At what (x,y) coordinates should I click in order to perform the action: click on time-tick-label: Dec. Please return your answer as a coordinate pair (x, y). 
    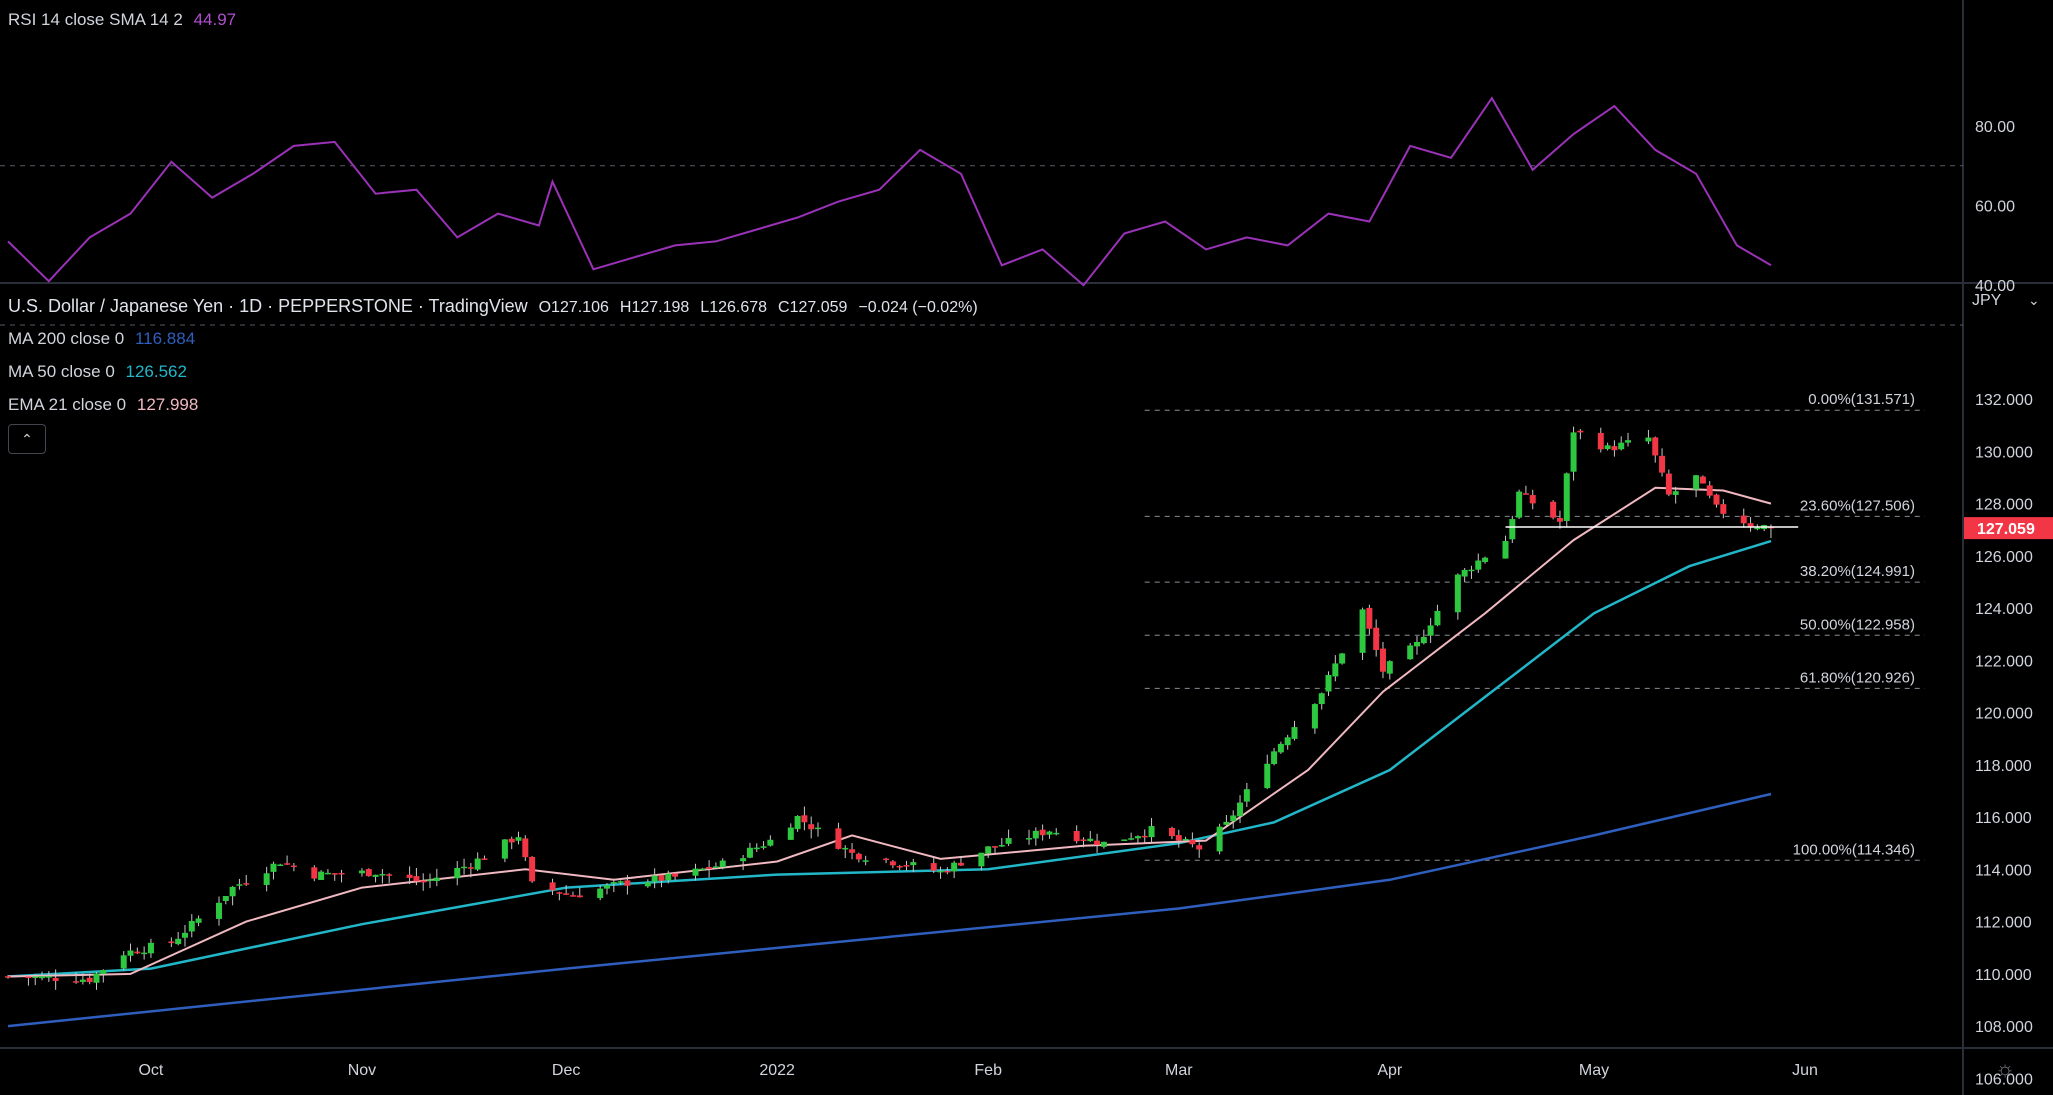
    Looking at the image, I should click on (566, 1070).